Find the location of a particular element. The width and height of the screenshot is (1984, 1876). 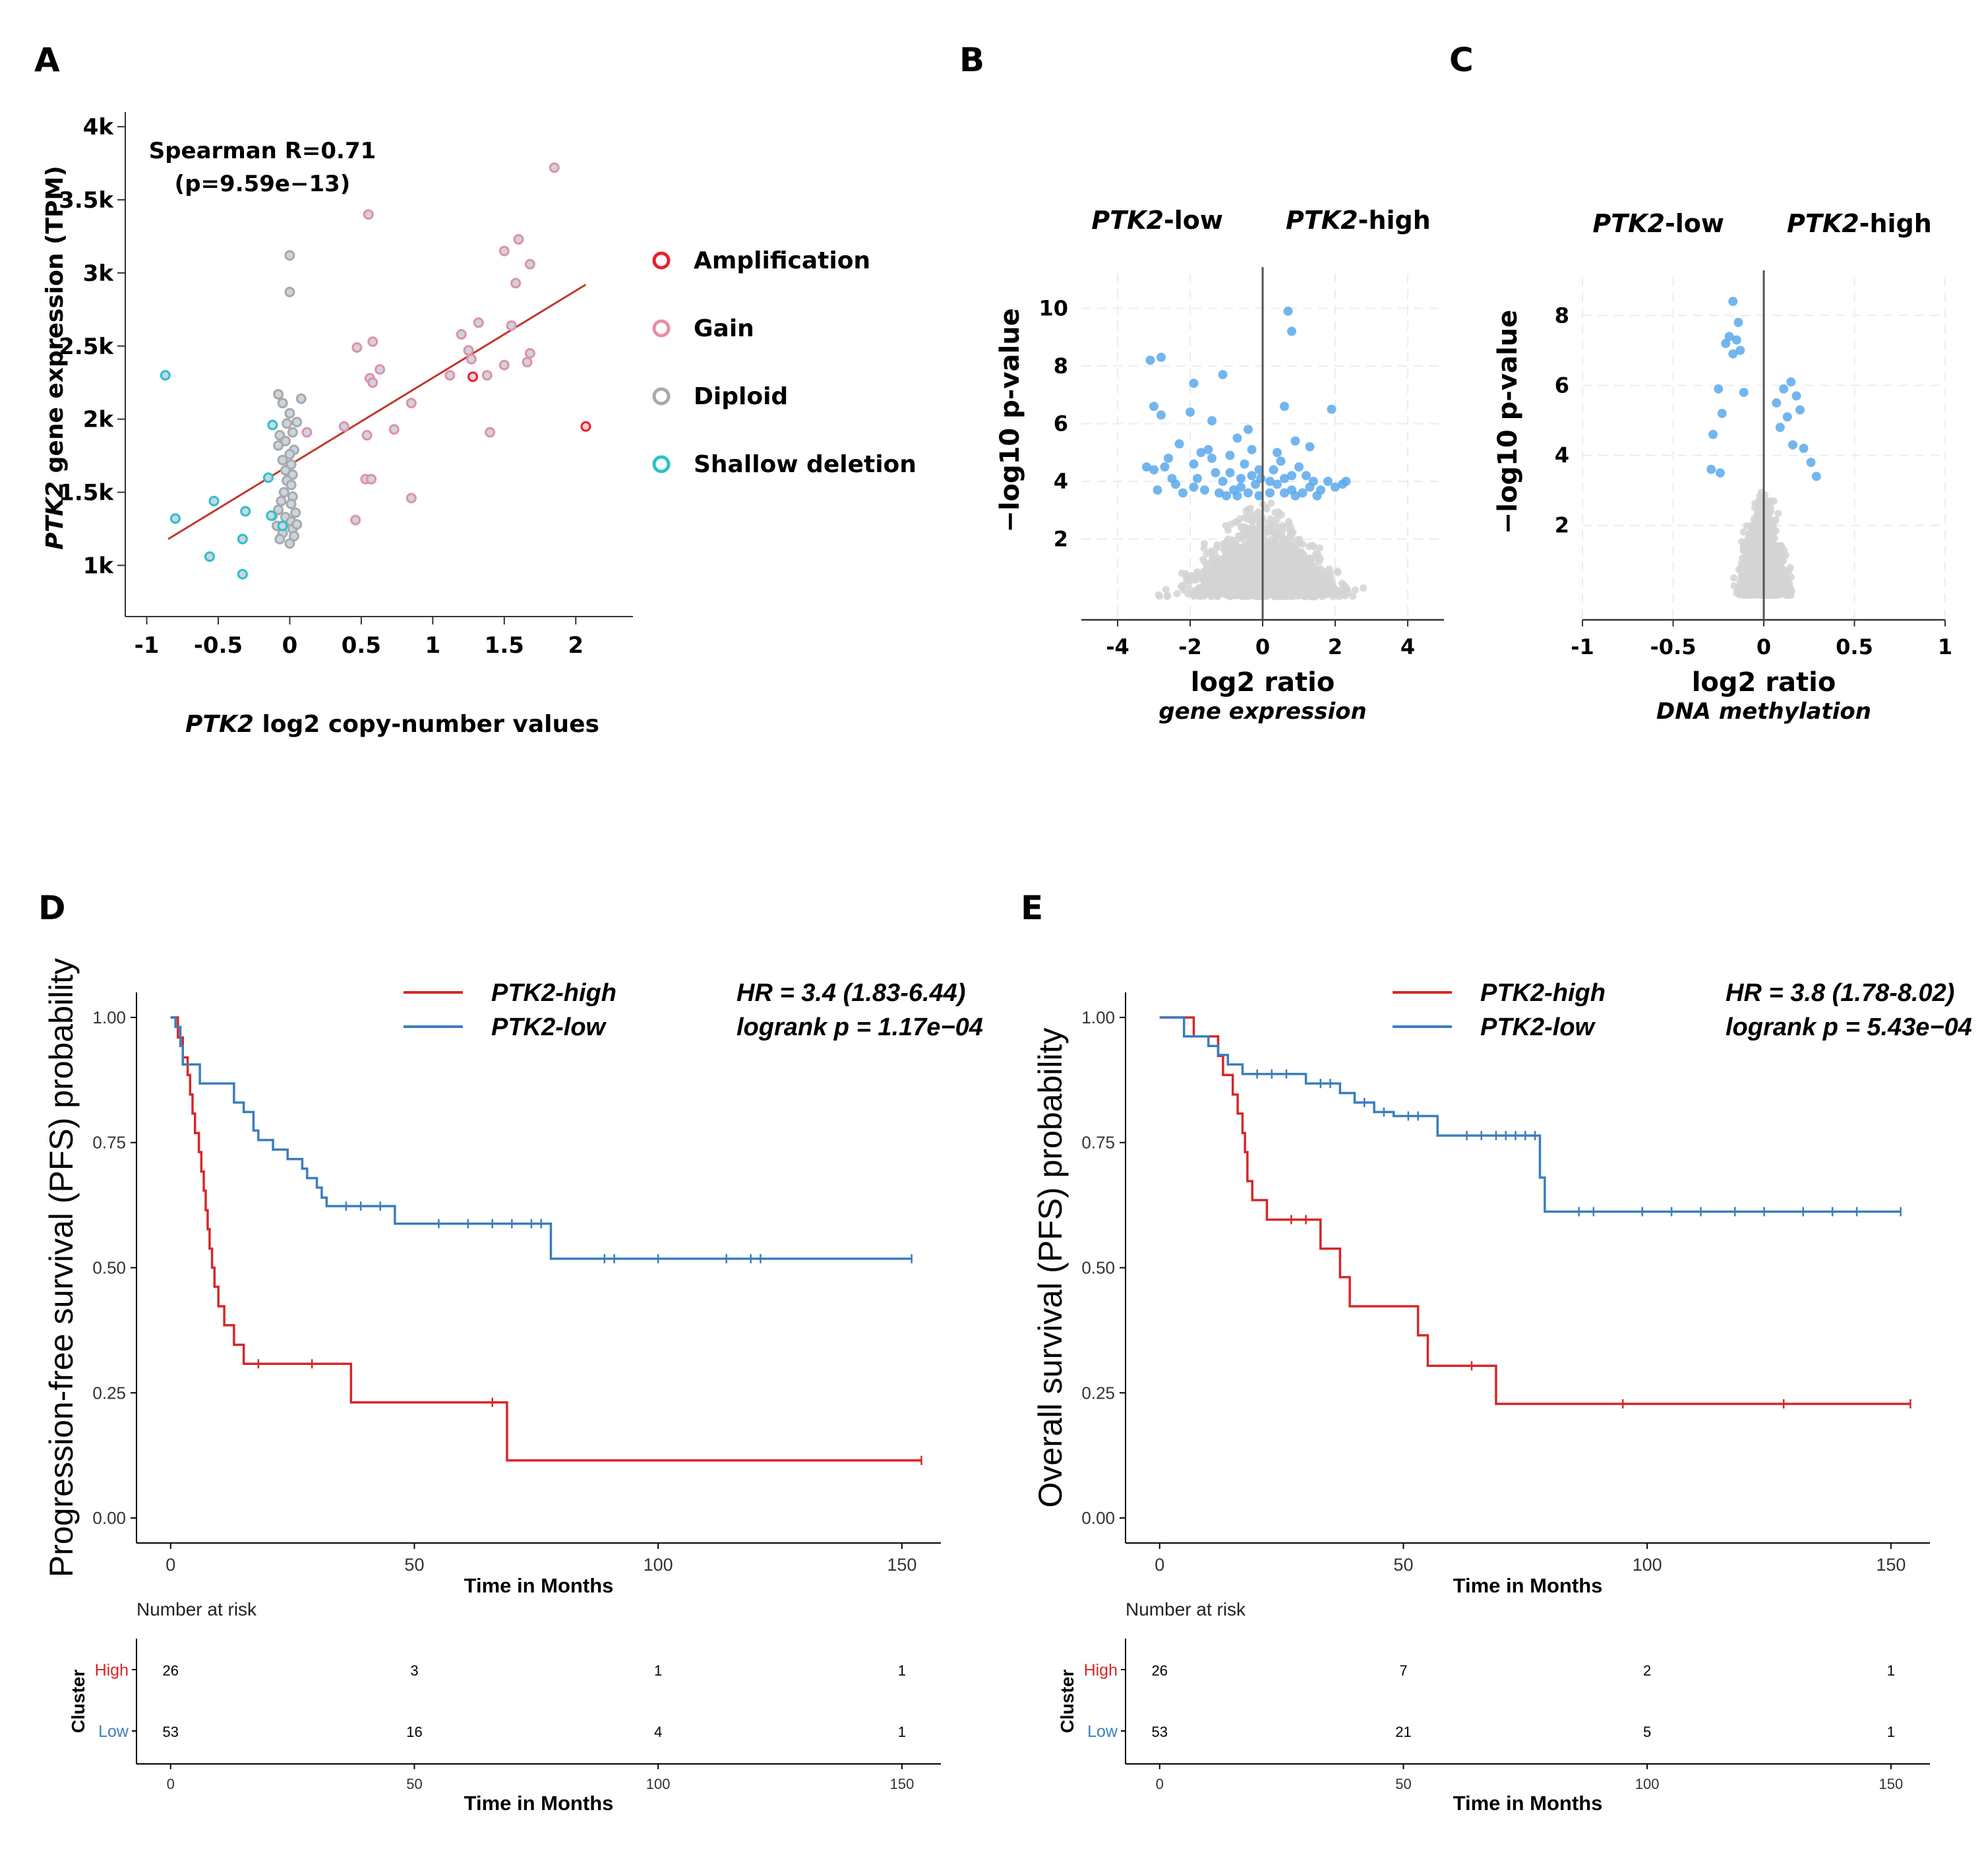

y-tick-label: 8 is located at coordinates (1562, 315).